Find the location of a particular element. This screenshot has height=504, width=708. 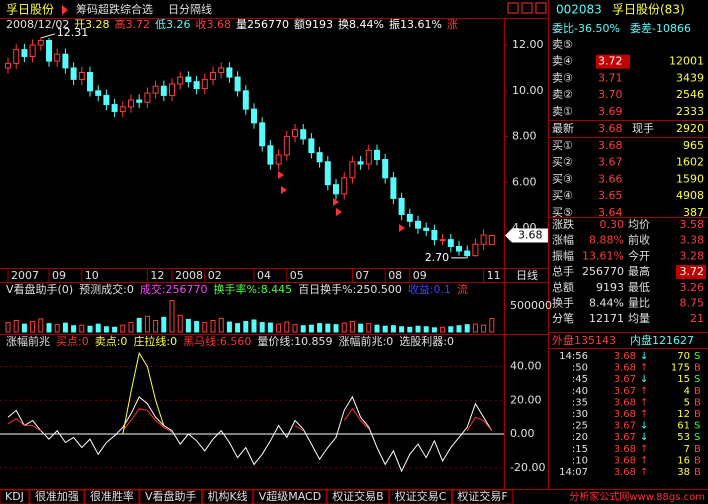

x-tick-label: 2007 is located at coordinates (25, 275).